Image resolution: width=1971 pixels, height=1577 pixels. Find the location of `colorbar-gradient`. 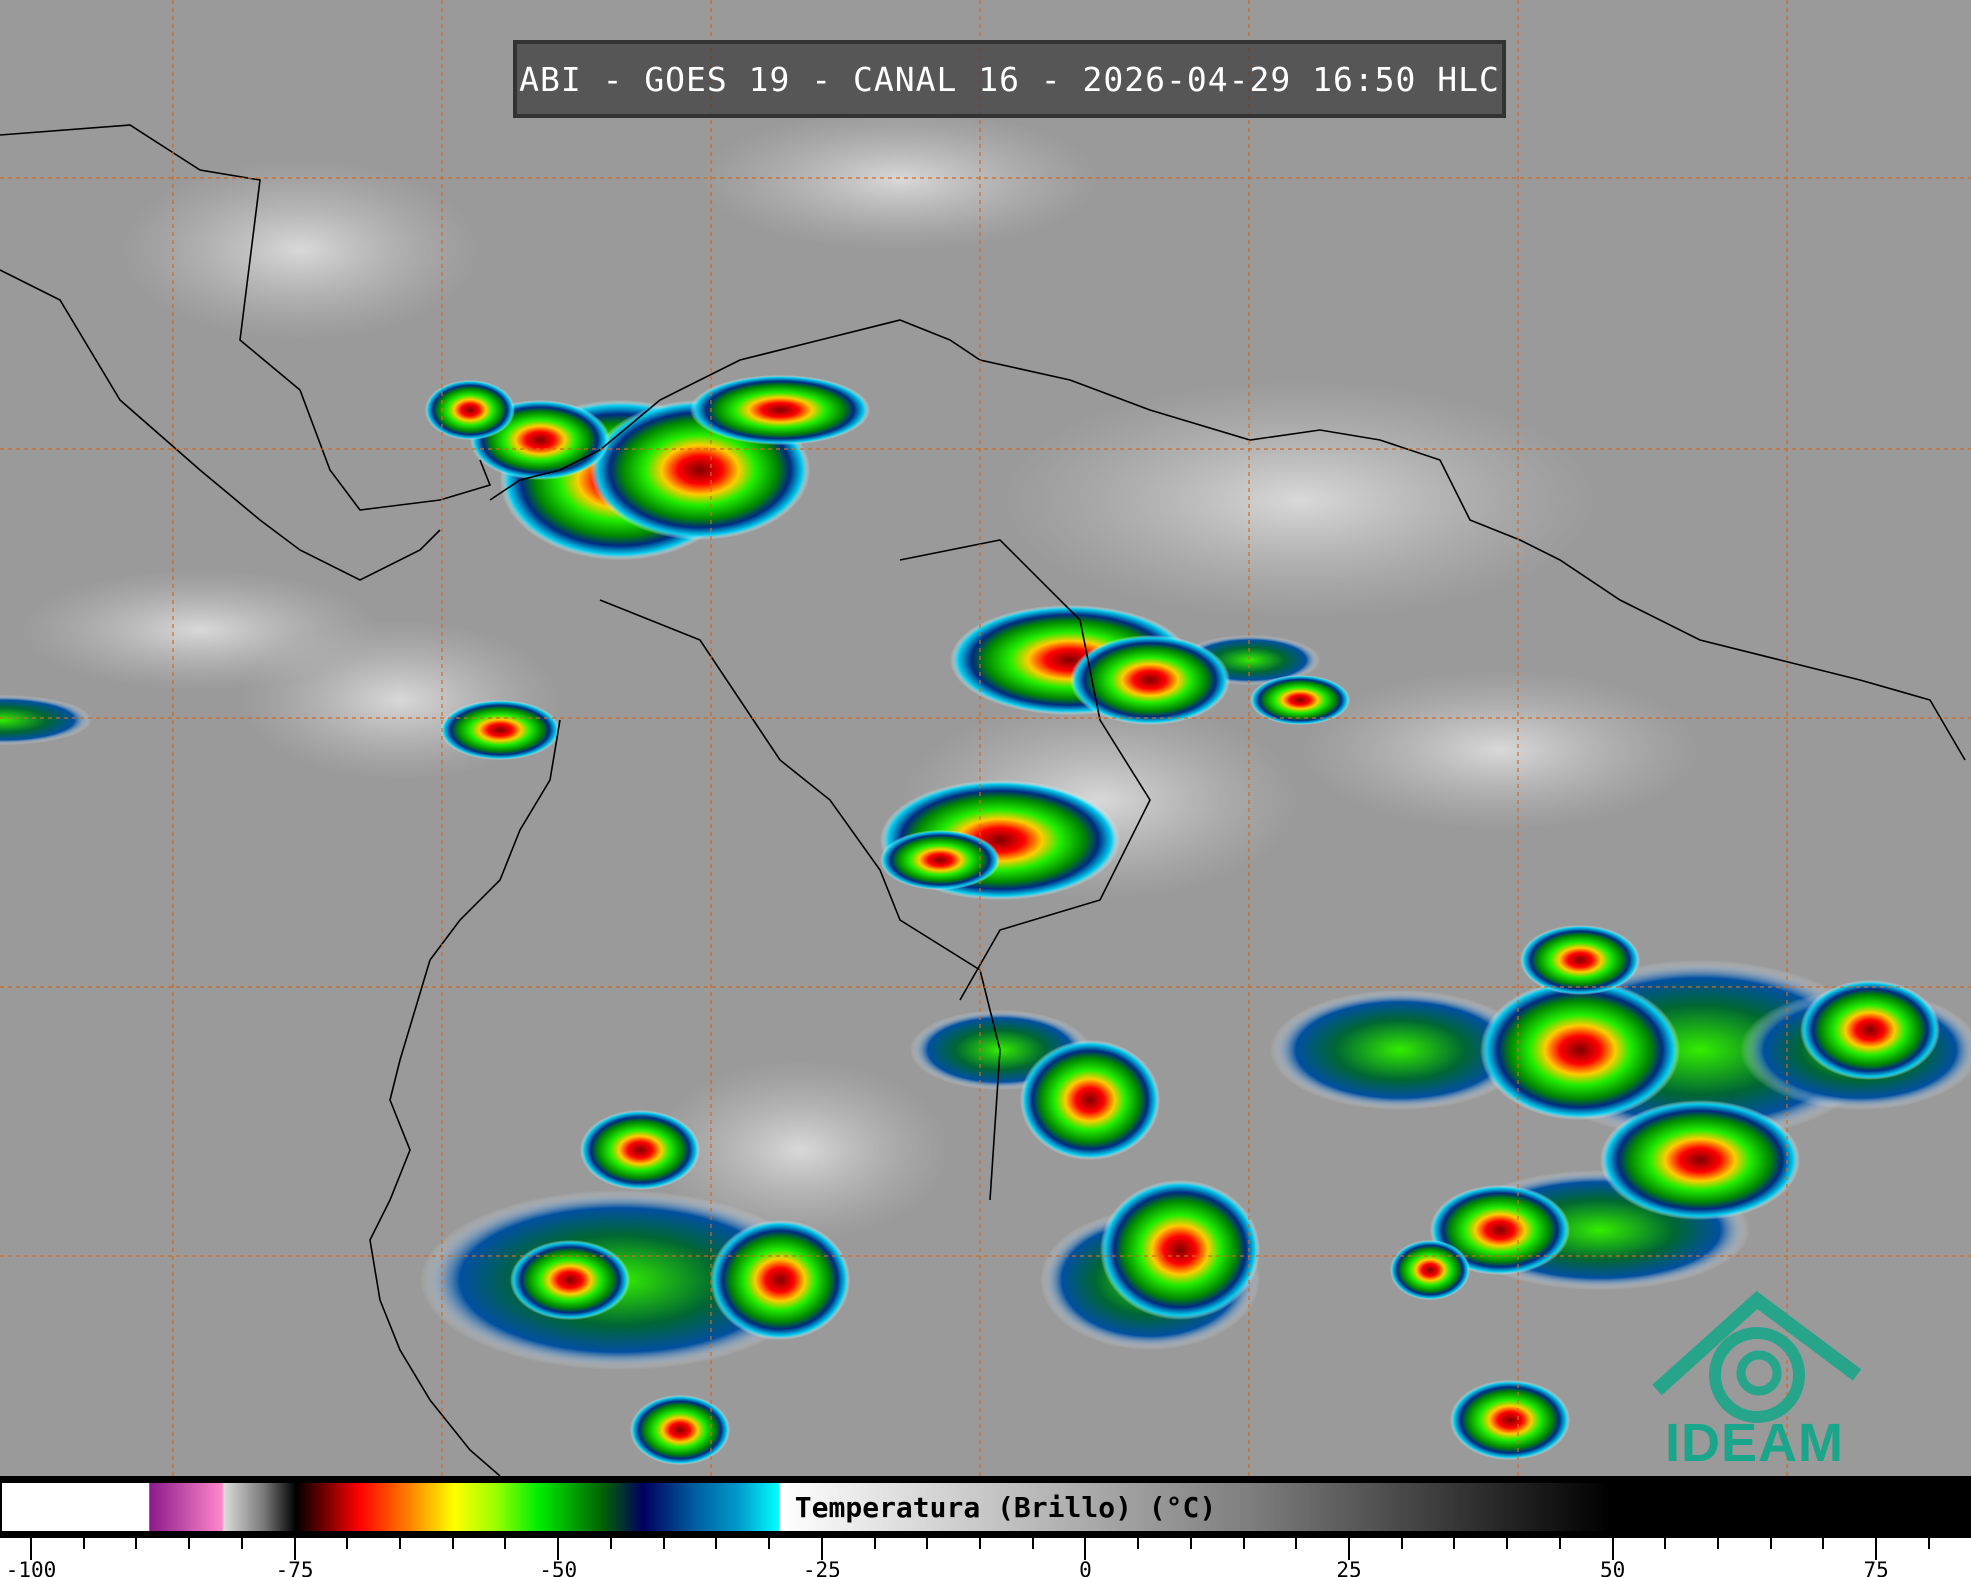

colorbar-gradient is located at coordinates (985, 1507).